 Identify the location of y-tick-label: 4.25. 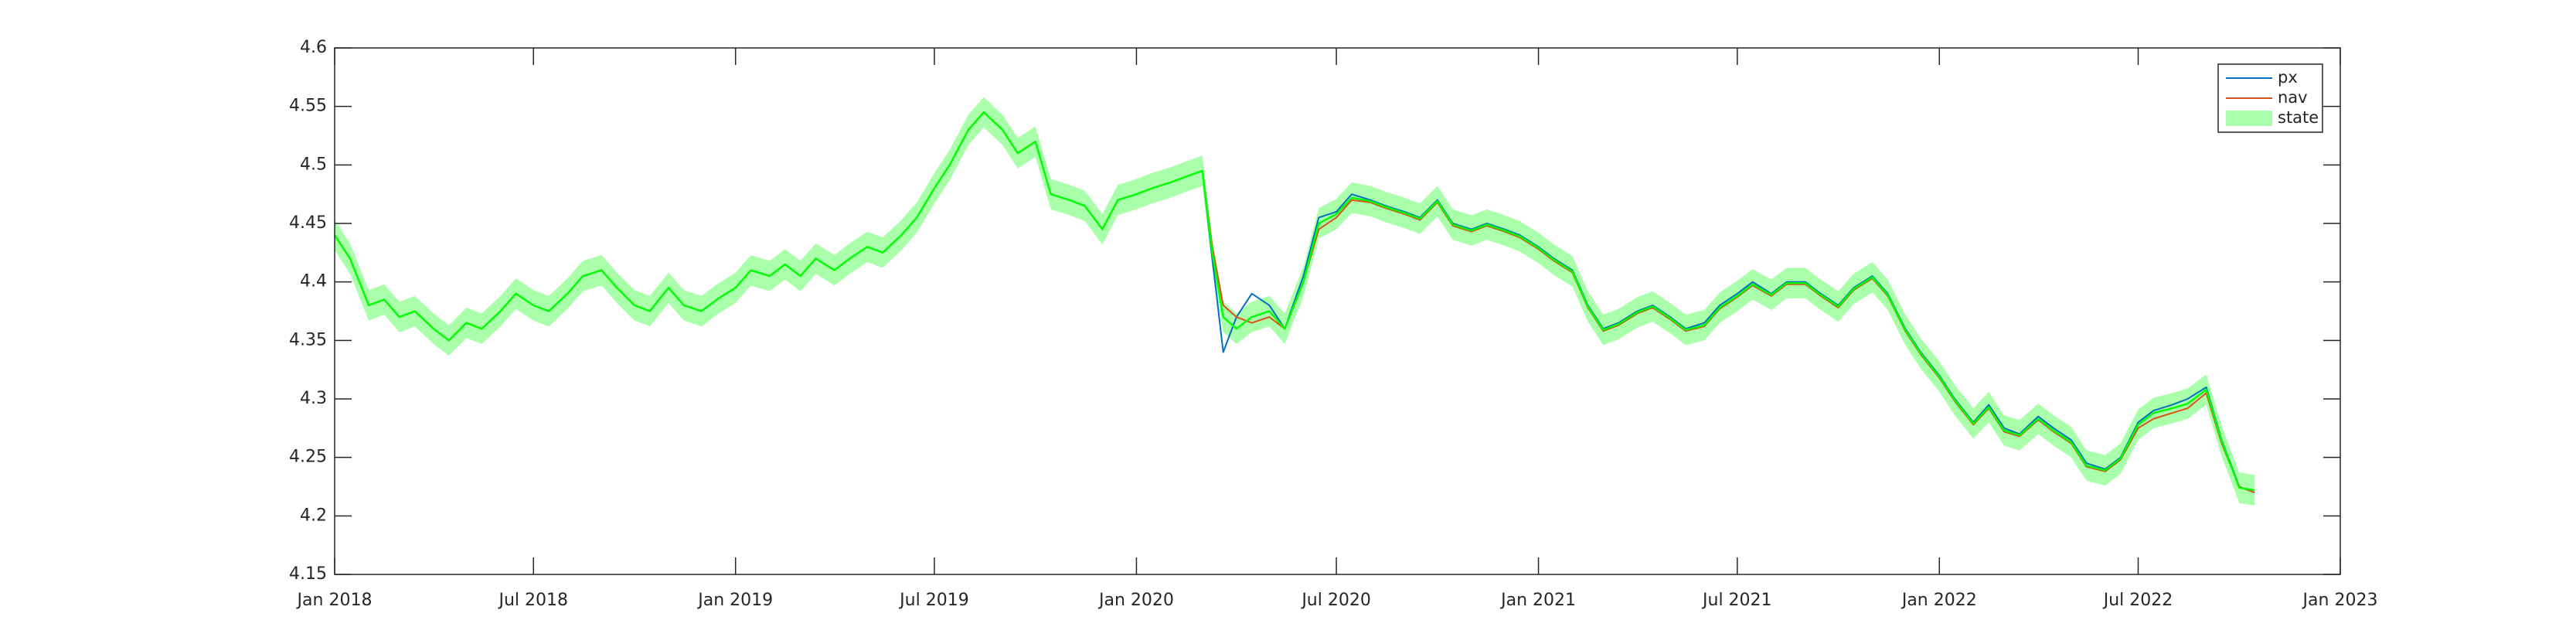
(308, 458).